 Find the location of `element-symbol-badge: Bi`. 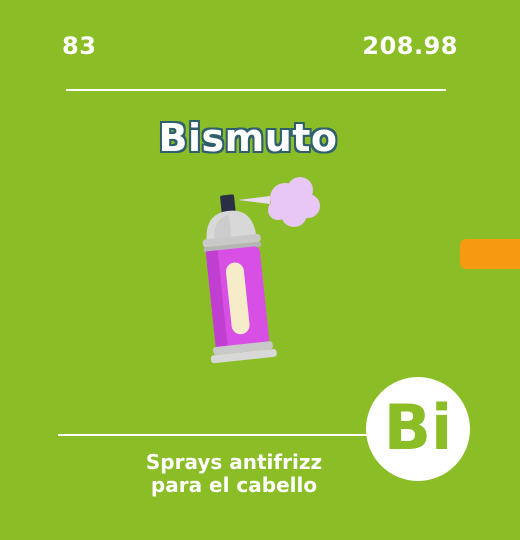

element-symbol-badge: Bi is located at coordinates (418, 429).